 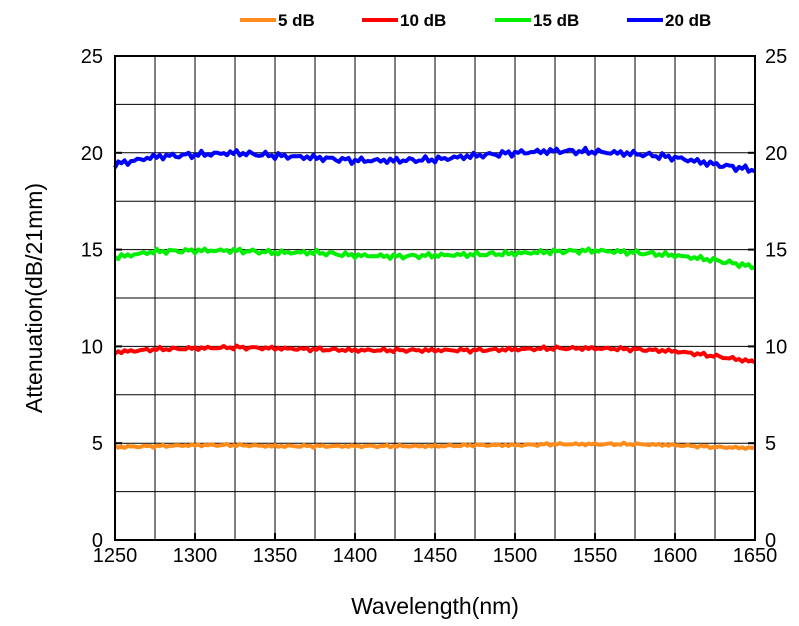 What do you see at coordinates (275, 556) in the screenshot?
I see `x-tick-label: 1350` at bounding box center [275, 556].